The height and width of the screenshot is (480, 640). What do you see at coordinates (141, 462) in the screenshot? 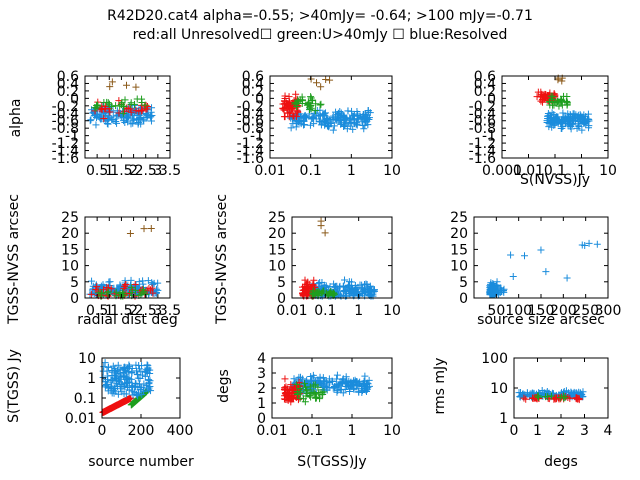
I see `x-axis-label: source number` at bounding box center [141, 462].